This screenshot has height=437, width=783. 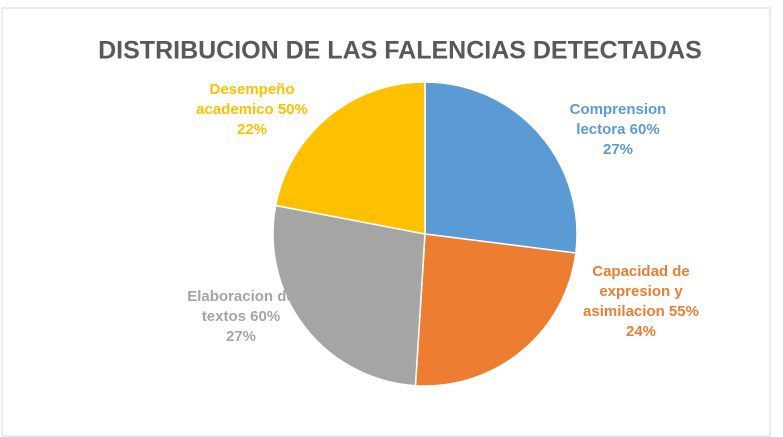 What do you see at coordinates (400, 51) in the screenshot?
I see `chart-title: DISTRIBUCION DE LAS FALENCIAS DETECTADAS` at bounding box center [400, 51].